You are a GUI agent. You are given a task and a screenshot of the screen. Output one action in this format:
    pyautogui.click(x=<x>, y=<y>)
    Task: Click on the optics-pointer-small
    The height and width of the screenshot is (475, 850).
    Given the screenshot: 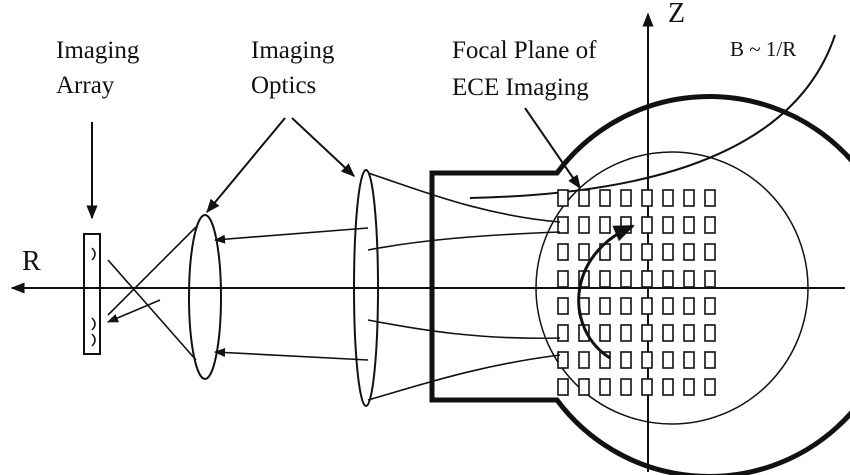 What is the action you would take?
    pyautogui.click(x=246, y=165)
    